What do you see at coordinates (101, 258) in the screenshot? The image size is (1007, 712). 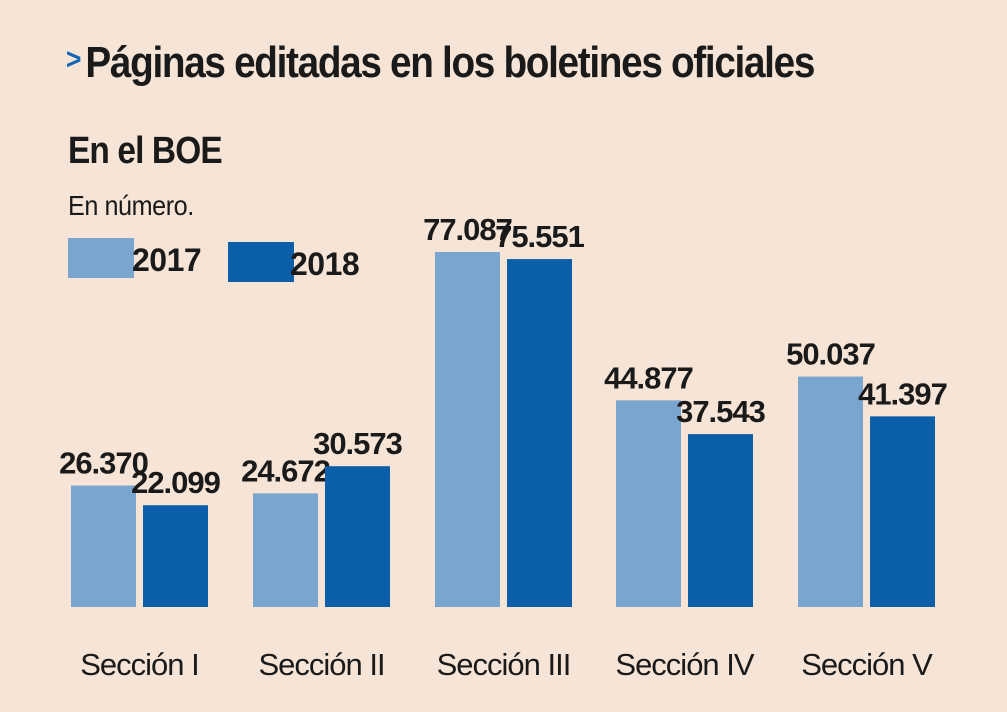 I see `legend-swatch-2017` at bounding box center [101, 258].